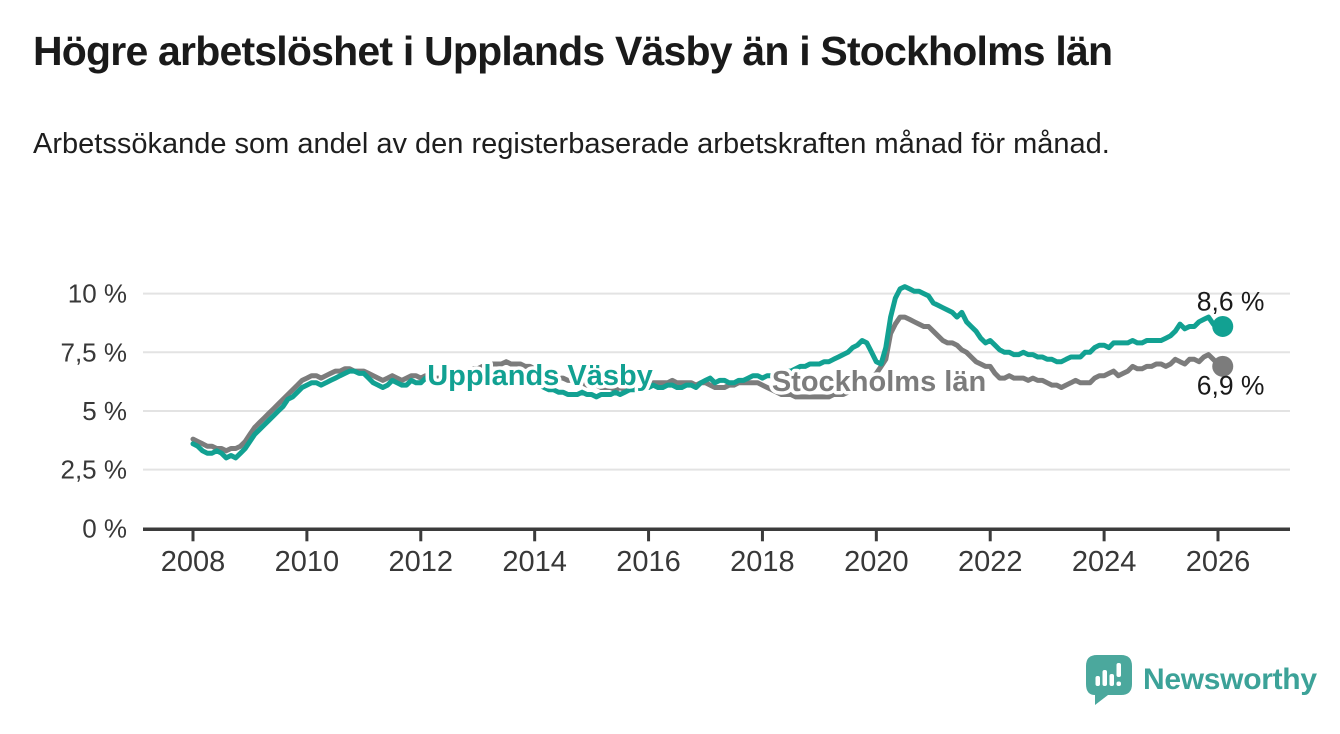 Image resolution: width=1340 pixels, height=734 pixels. I want to click on y-tick-label: 2,5 %, so click(94, 470).